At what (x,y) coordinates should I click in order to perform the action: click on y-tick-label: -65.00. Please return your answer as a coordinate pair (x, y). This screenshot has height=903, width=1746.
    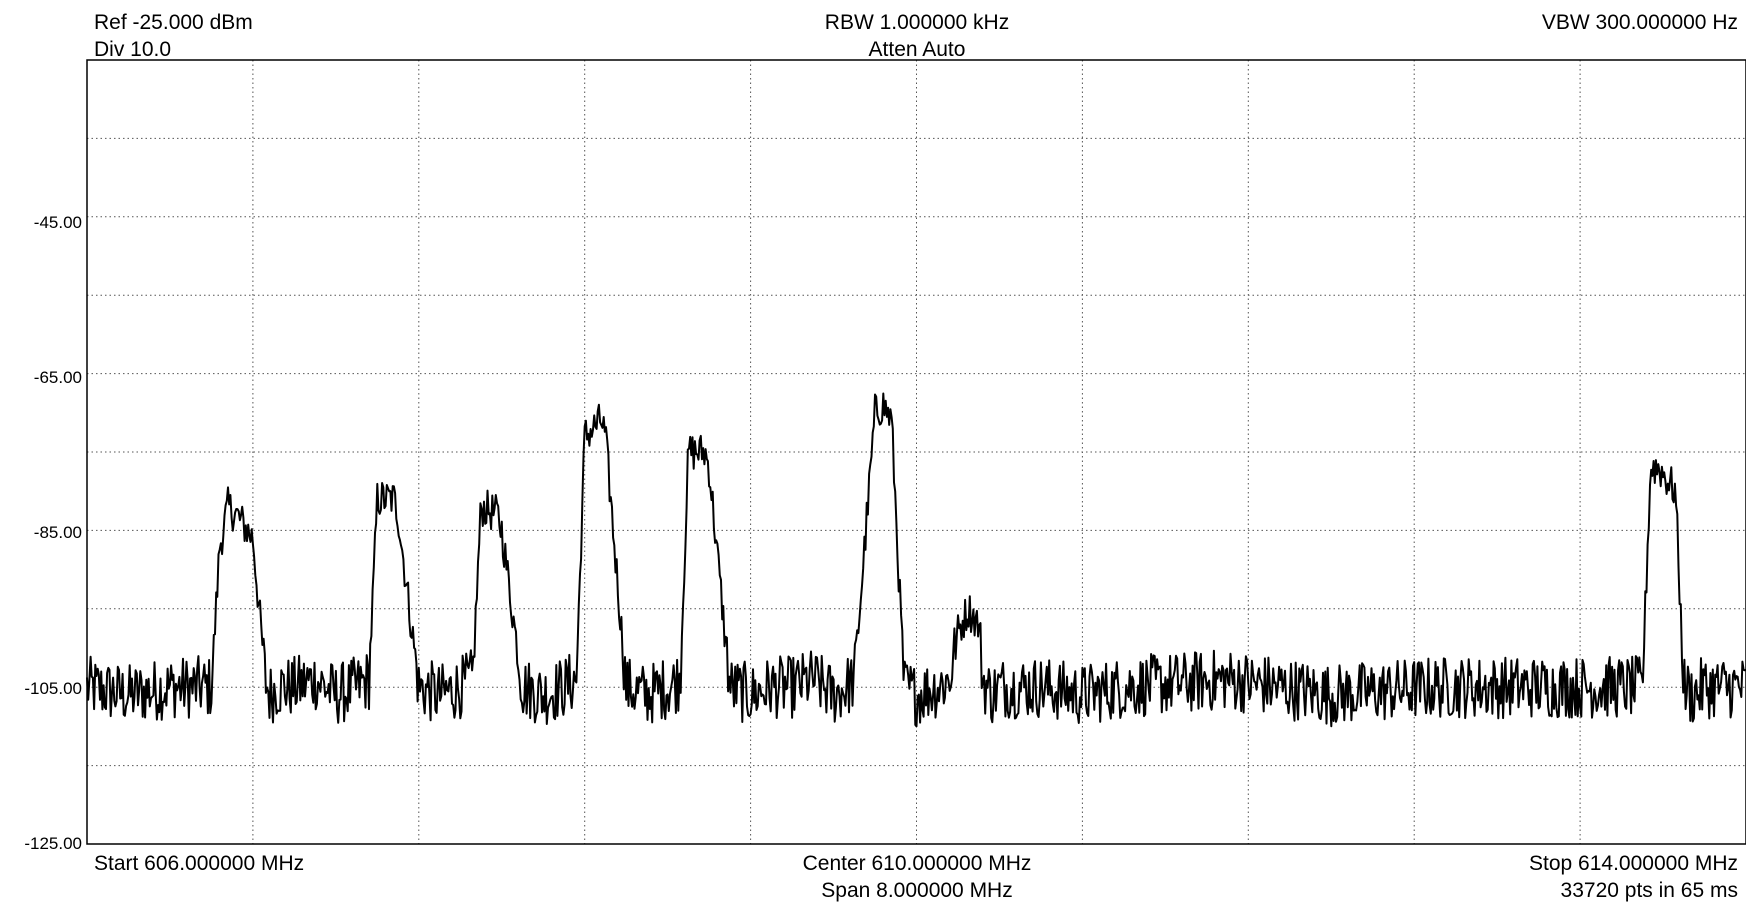
    Looking at the image, I should click on (57, 377).